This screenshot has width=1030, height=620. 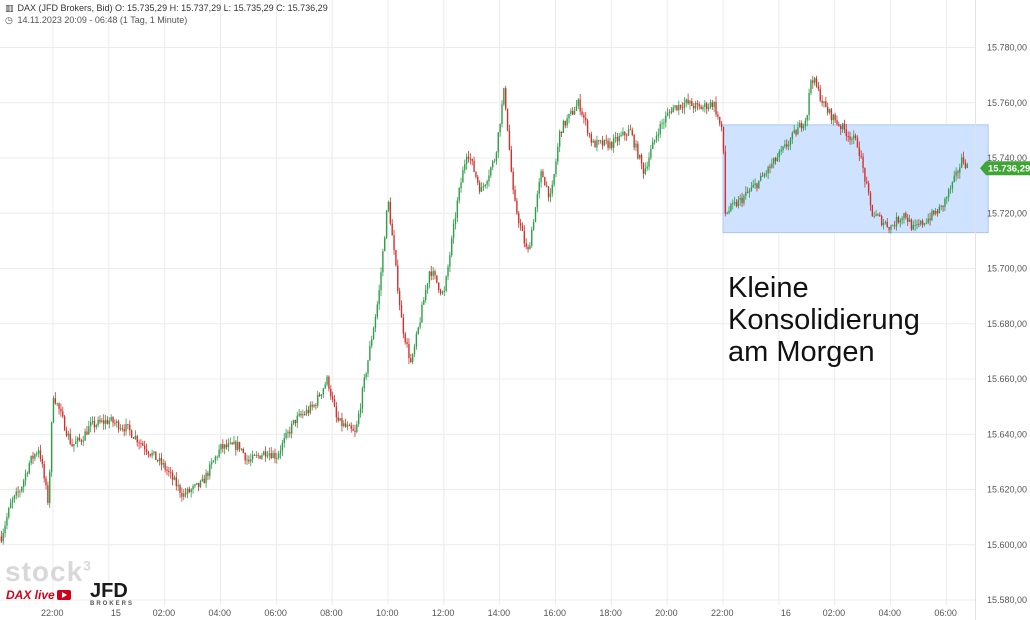 I want to click on x-tick-label: 15, so click(x=116, y=613).